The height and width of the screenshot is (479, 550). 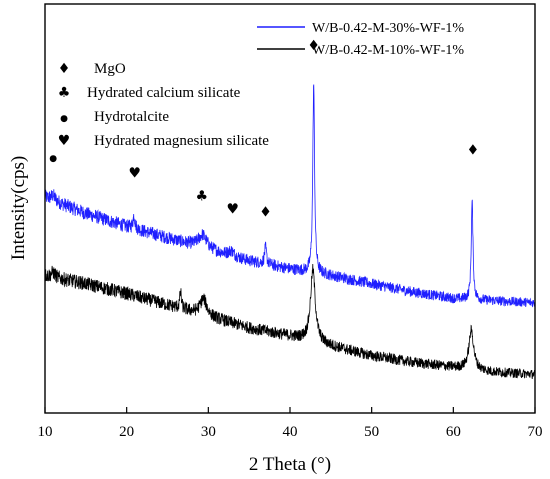 What do you see at coordinates (126, 432) in the screenshot?
I see `x-tick-label: 20` at bounding box center [126, 432].